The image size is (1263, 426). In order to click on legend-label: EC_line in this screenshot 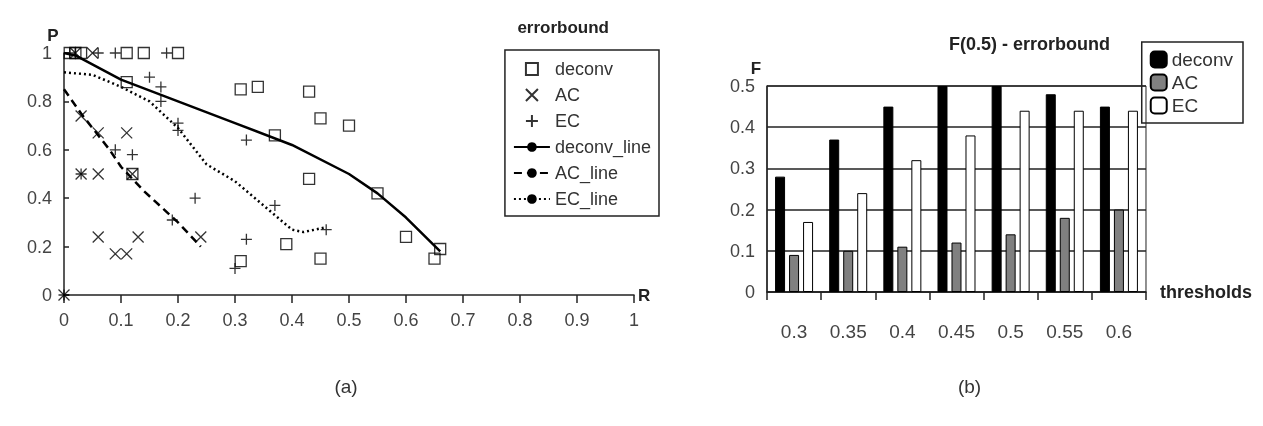, I will do `click(586, 199)`.